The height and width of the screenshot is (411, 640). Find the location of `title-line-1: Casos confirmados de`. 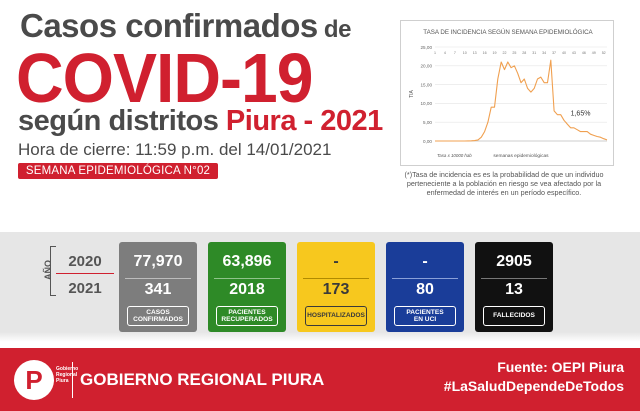

title-line-1: Casos confirmados de is located at coordinates (185, 28).